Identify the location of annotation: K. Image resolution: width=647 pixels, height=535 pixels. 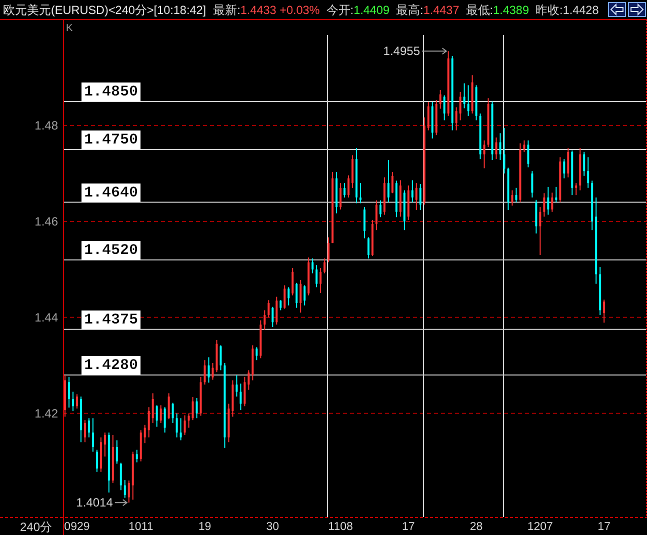
(69, 28).